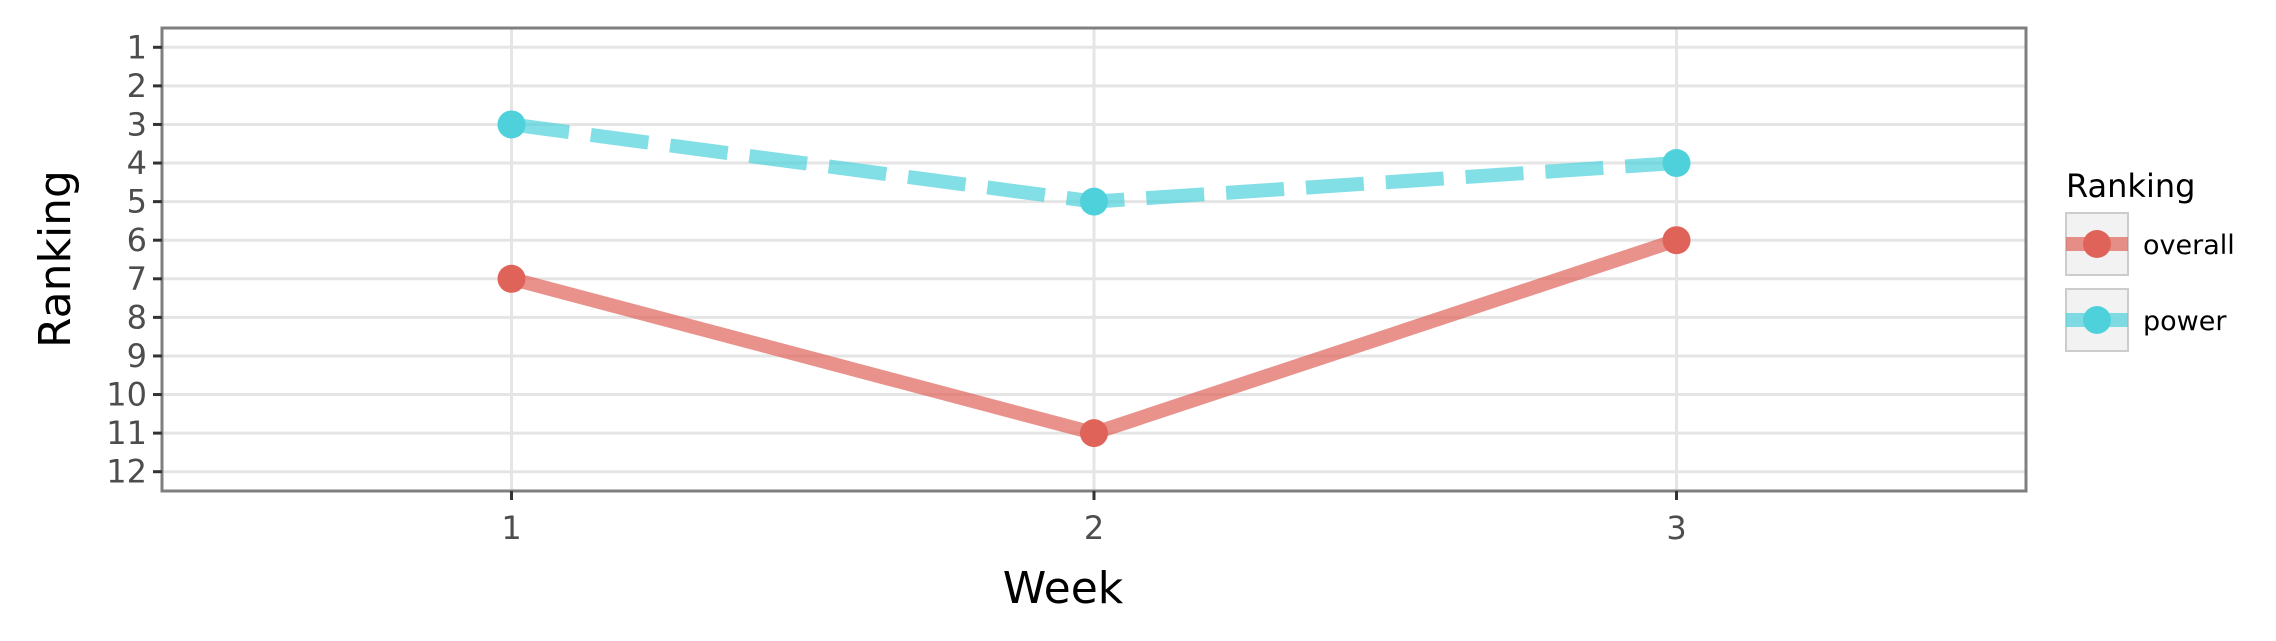  What do you see at coordinates (137, 124) in the screenshot?
I see `y-tick-label: 3` at bounding box center [137, 124].